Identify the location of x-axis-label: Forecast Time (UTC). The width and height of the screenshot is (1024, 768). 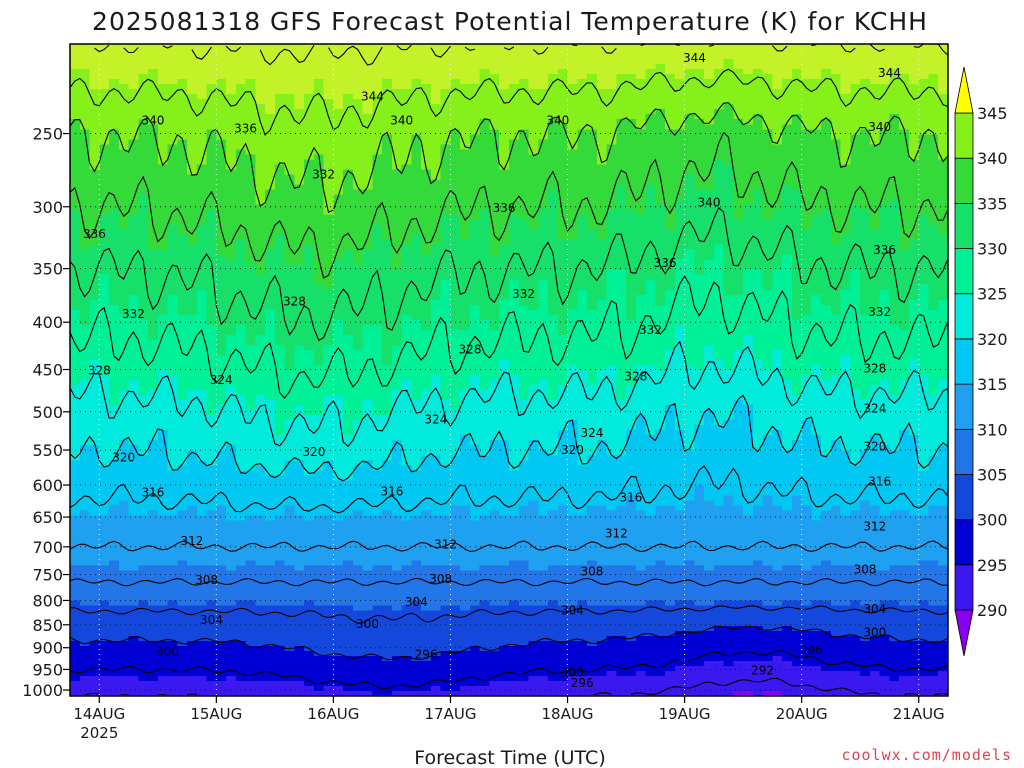
(509, 757).